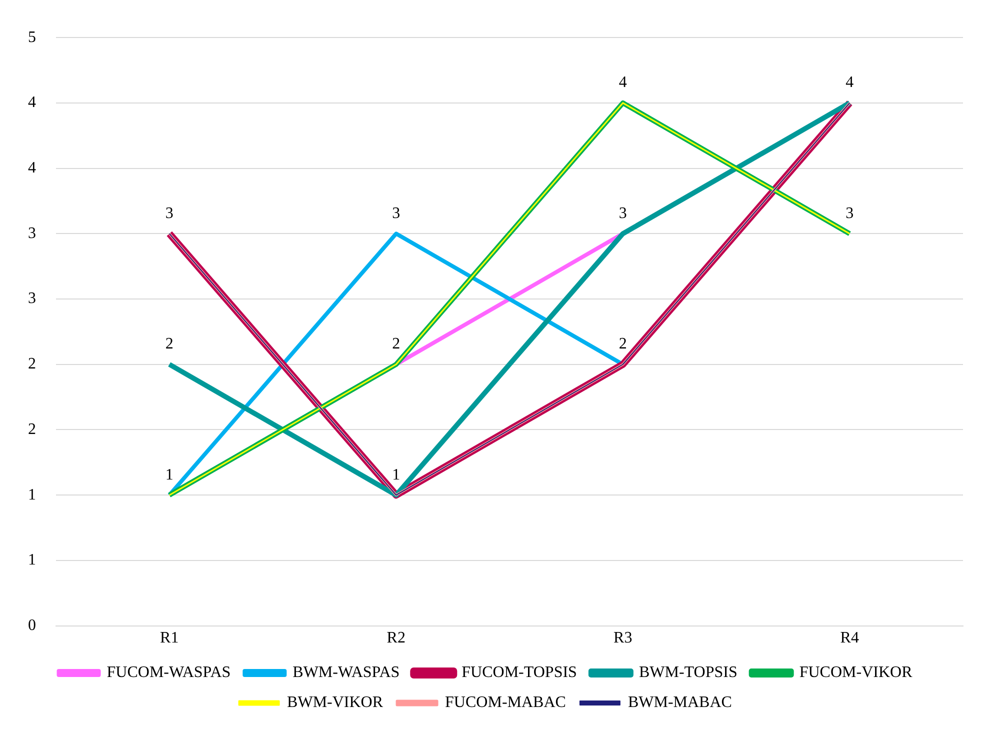  What do you see at coordinates (335, 703) in the screenshot?
I see `legend-label: BWM-VIKOR` at bounding box center [335, 703].